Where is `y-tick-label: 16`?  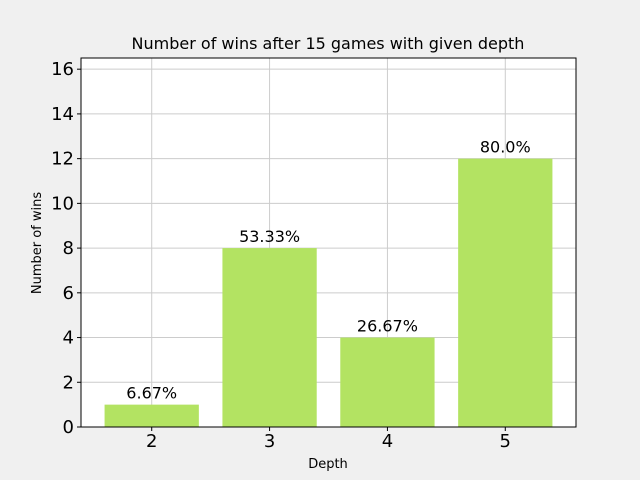 y-tick-label: 16 is located at coordinates (62, 69).